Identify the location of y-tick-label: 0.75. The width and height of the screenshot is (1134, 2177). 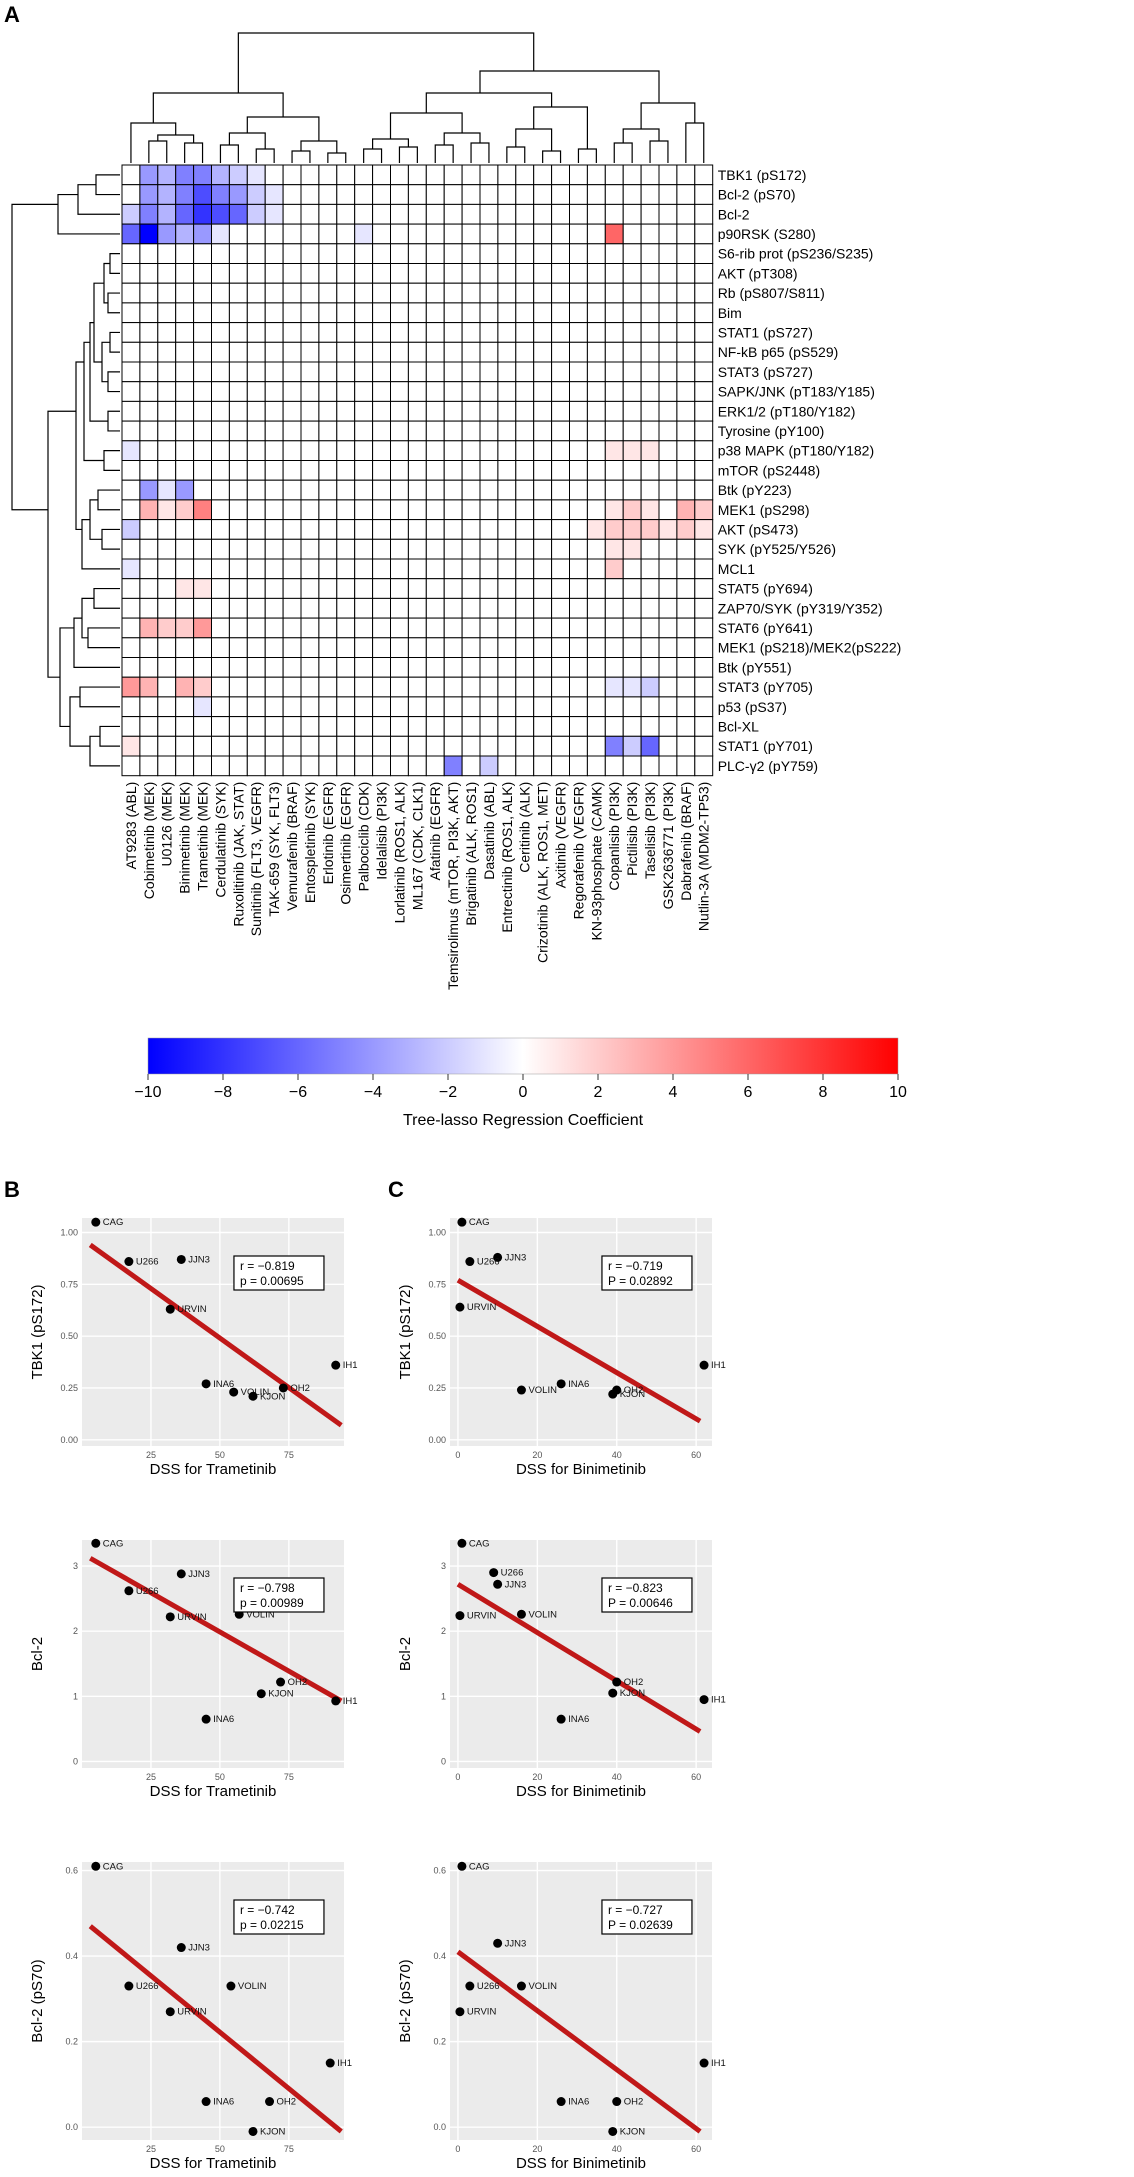
(69, 1284).